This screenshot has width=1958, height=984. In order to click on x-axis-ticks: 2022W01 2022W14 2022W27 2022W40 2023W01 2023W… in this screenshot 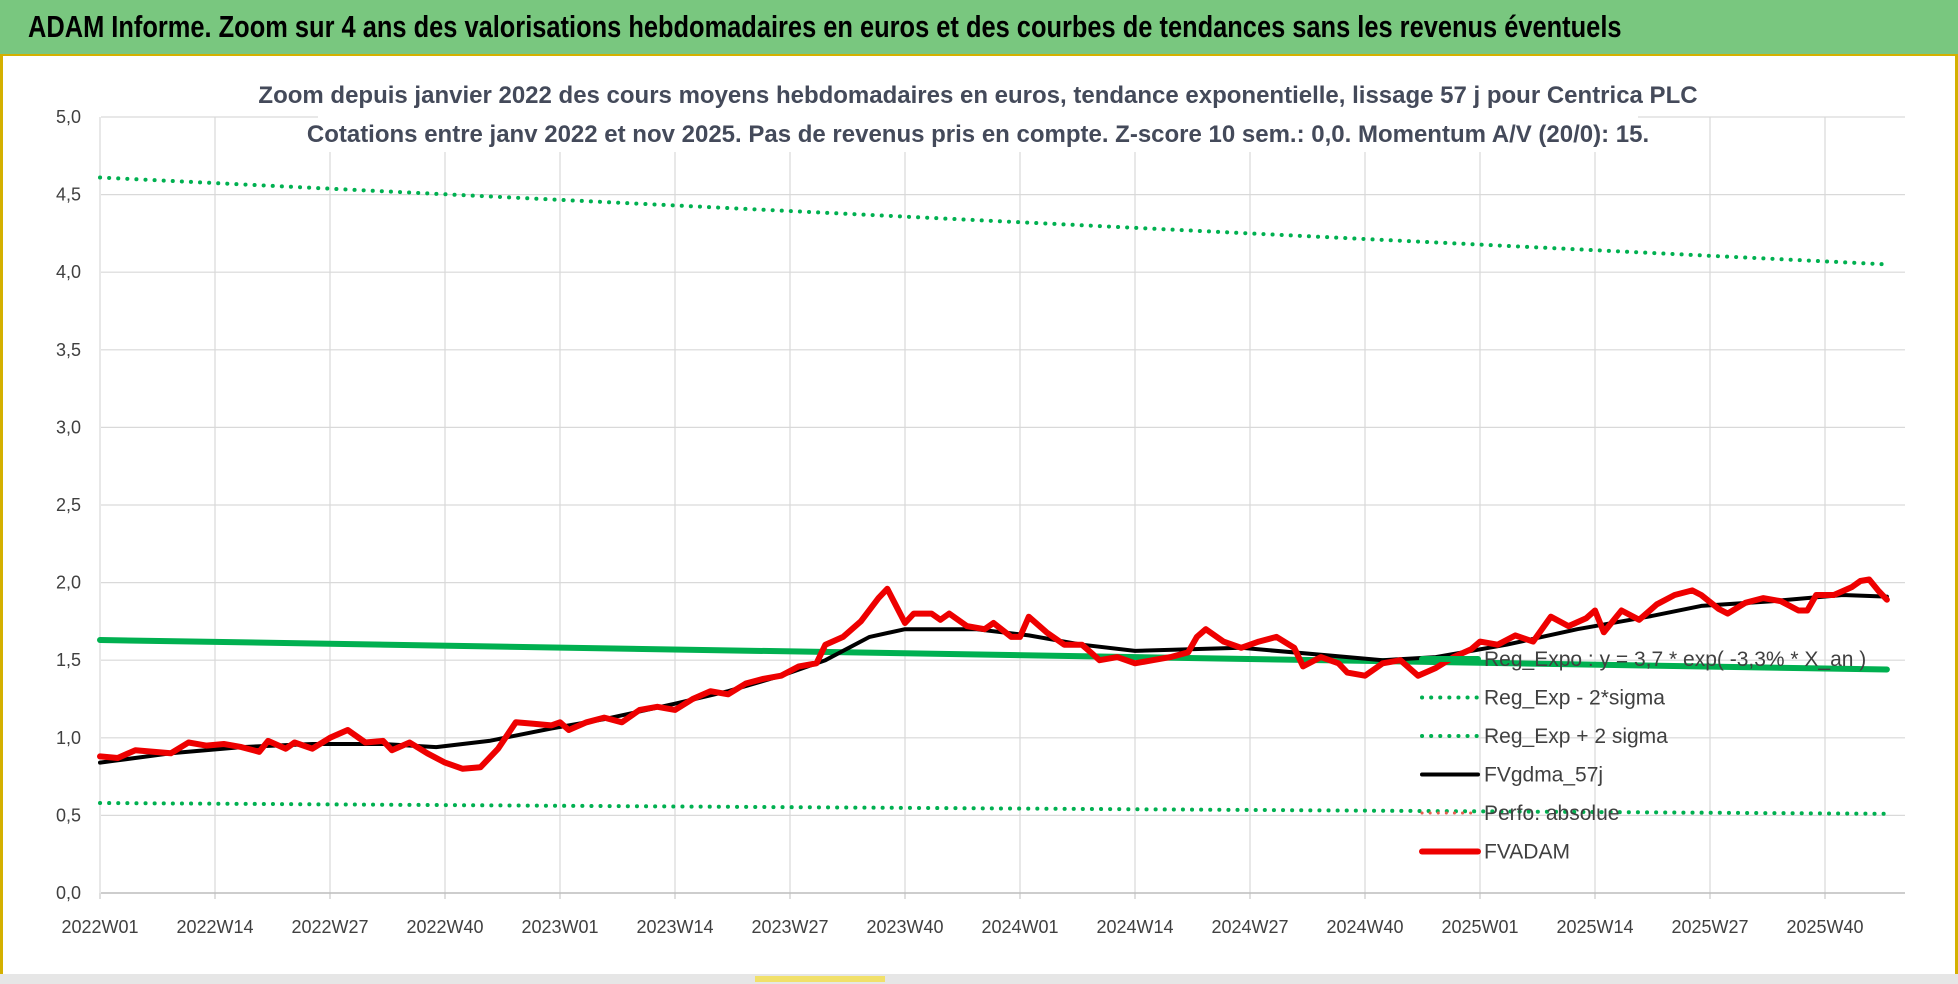, I will do `click(962, 927)`.